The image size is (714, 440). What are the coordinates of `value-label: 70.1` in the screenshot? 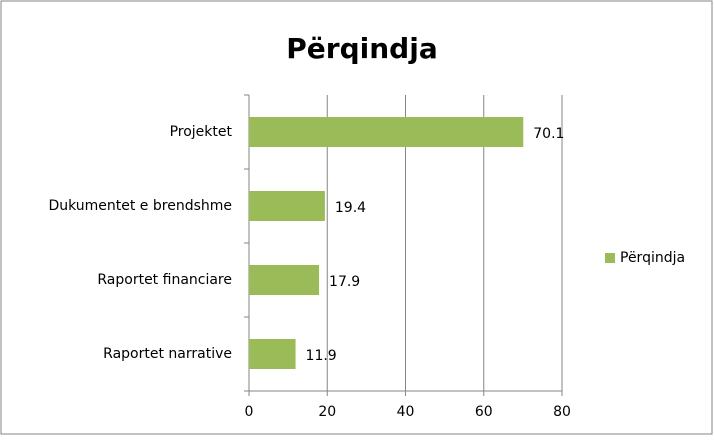 It's located at (548, 134).